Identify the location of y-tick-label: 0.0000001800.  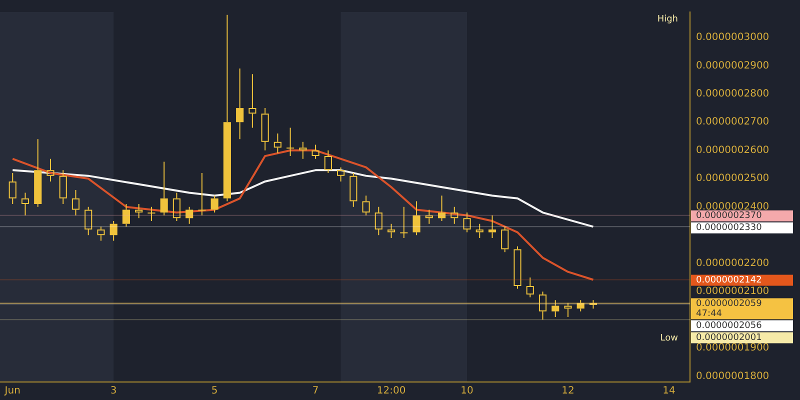
(733, 376).